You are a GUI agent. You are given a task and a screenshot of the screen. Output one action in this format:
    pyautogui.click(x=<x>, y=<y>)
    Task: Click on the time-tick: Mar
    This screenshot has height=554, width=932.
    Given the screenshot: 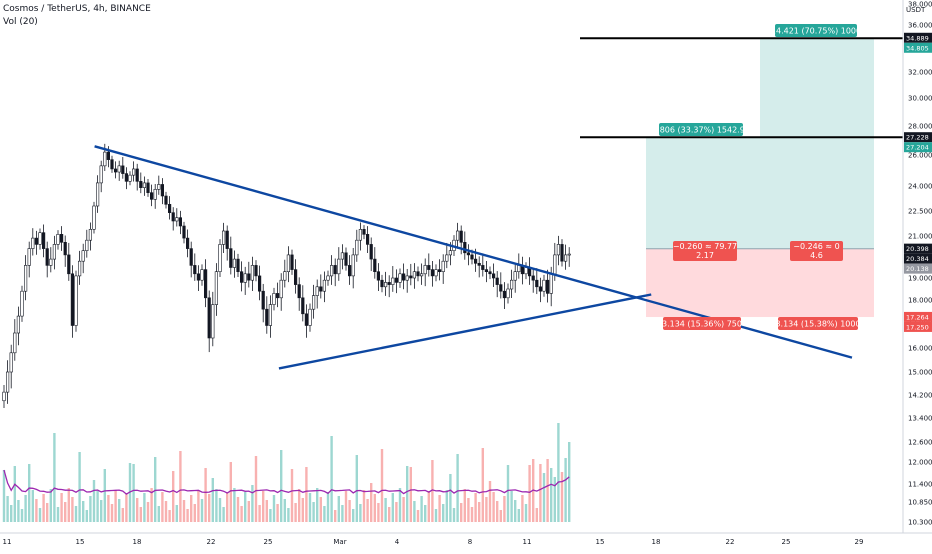 What is the action you would take?
    pyautogui.click(x=339, y=542)
    